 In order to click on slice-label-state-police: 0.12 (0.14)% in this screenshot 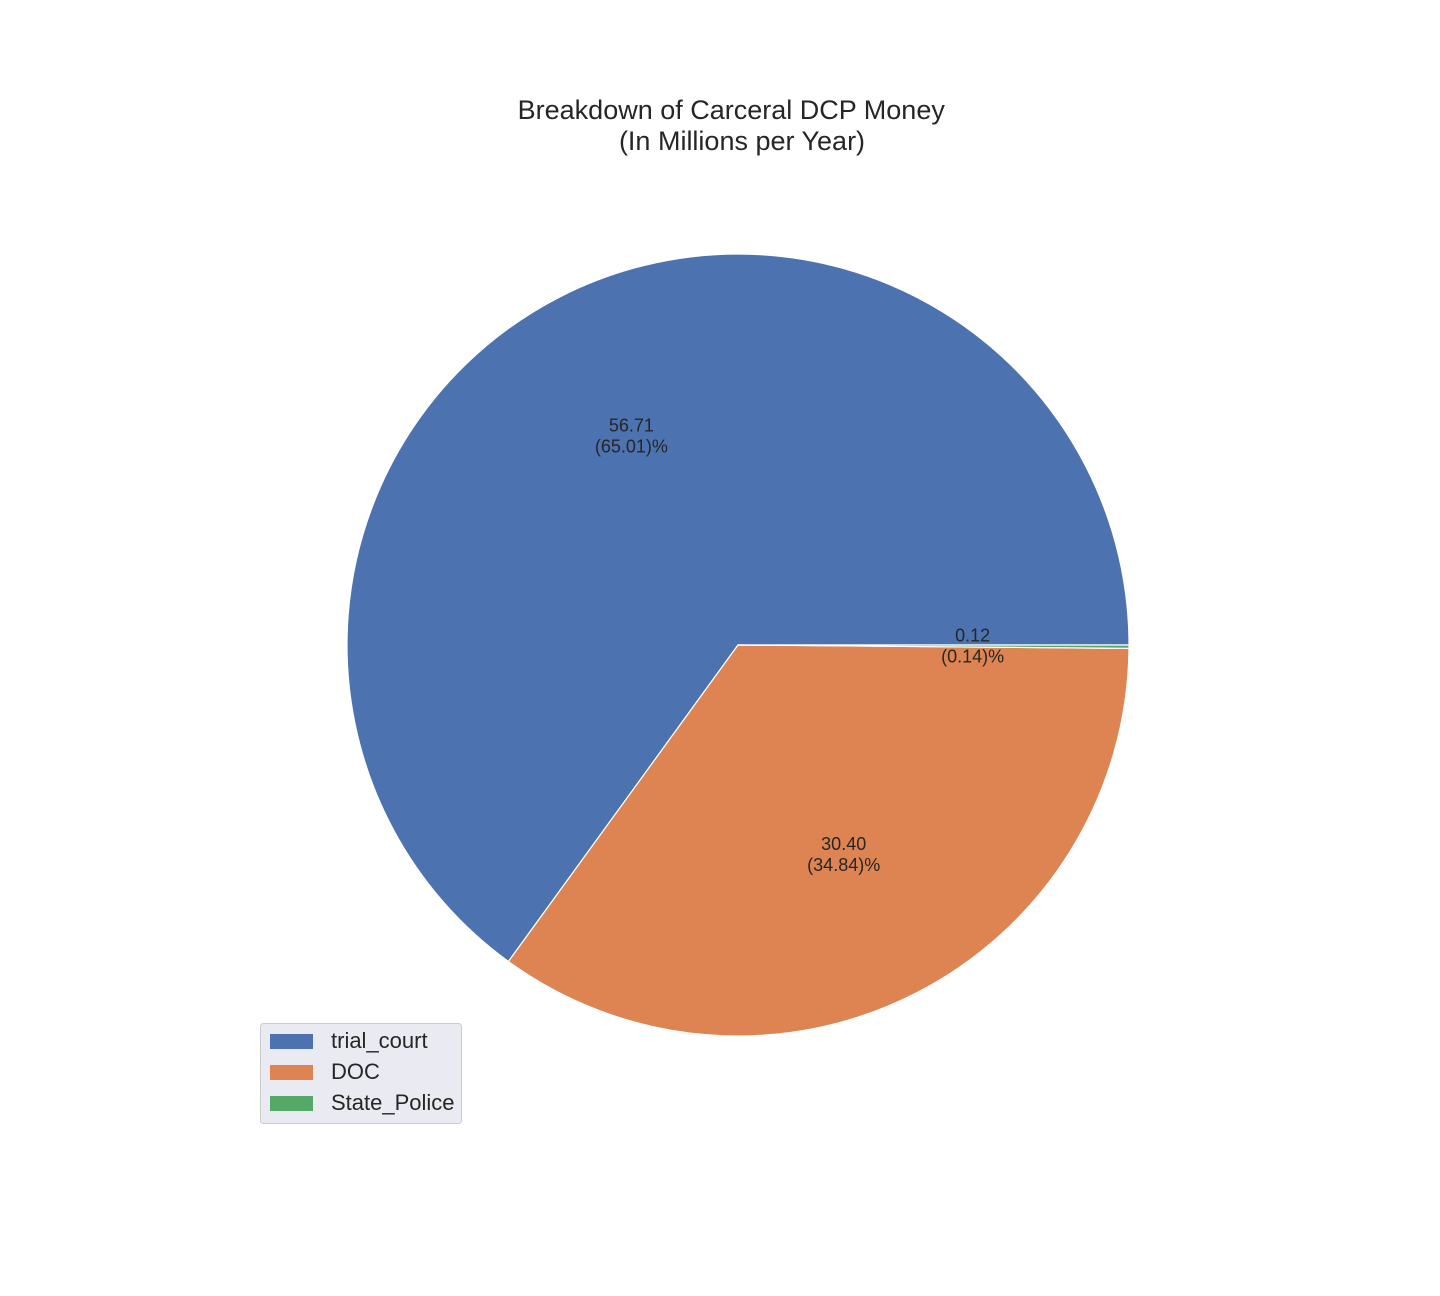, I will do `click(972, 646)`.